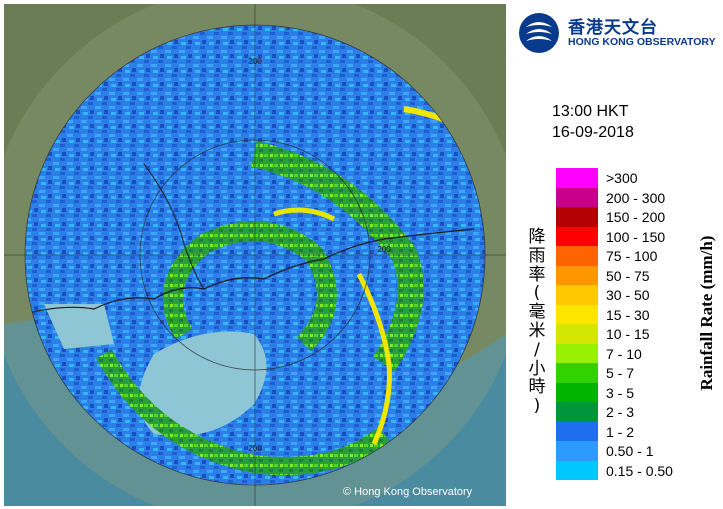 The height and width of the screenshot is (509, 723). I want to click on legend-row: 0.50 - 1, so click(628, 451).